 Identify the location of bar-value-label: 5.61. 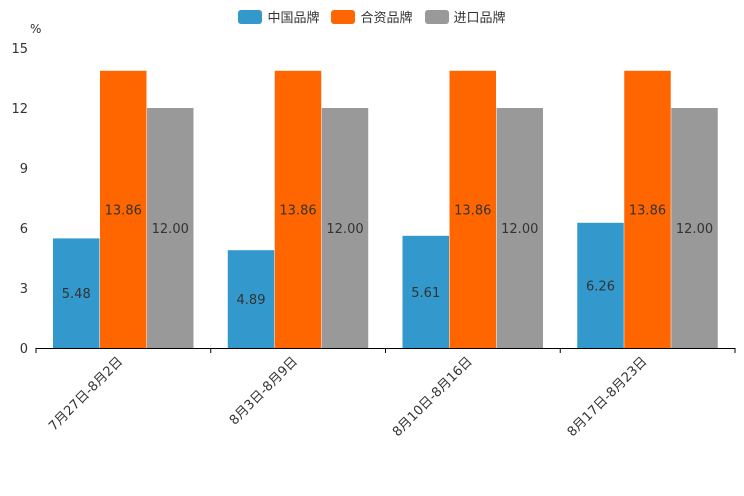
(425, 293).